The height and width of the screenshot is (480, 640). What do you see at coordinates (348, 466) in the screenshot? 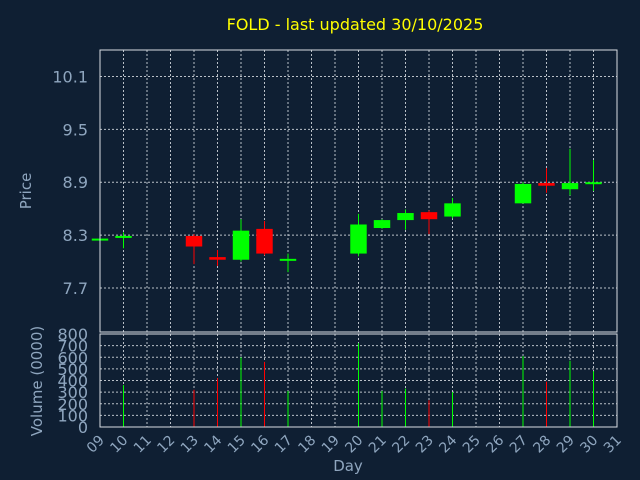
I see `x-axis-label: Day` at bounding box center [348, 466].